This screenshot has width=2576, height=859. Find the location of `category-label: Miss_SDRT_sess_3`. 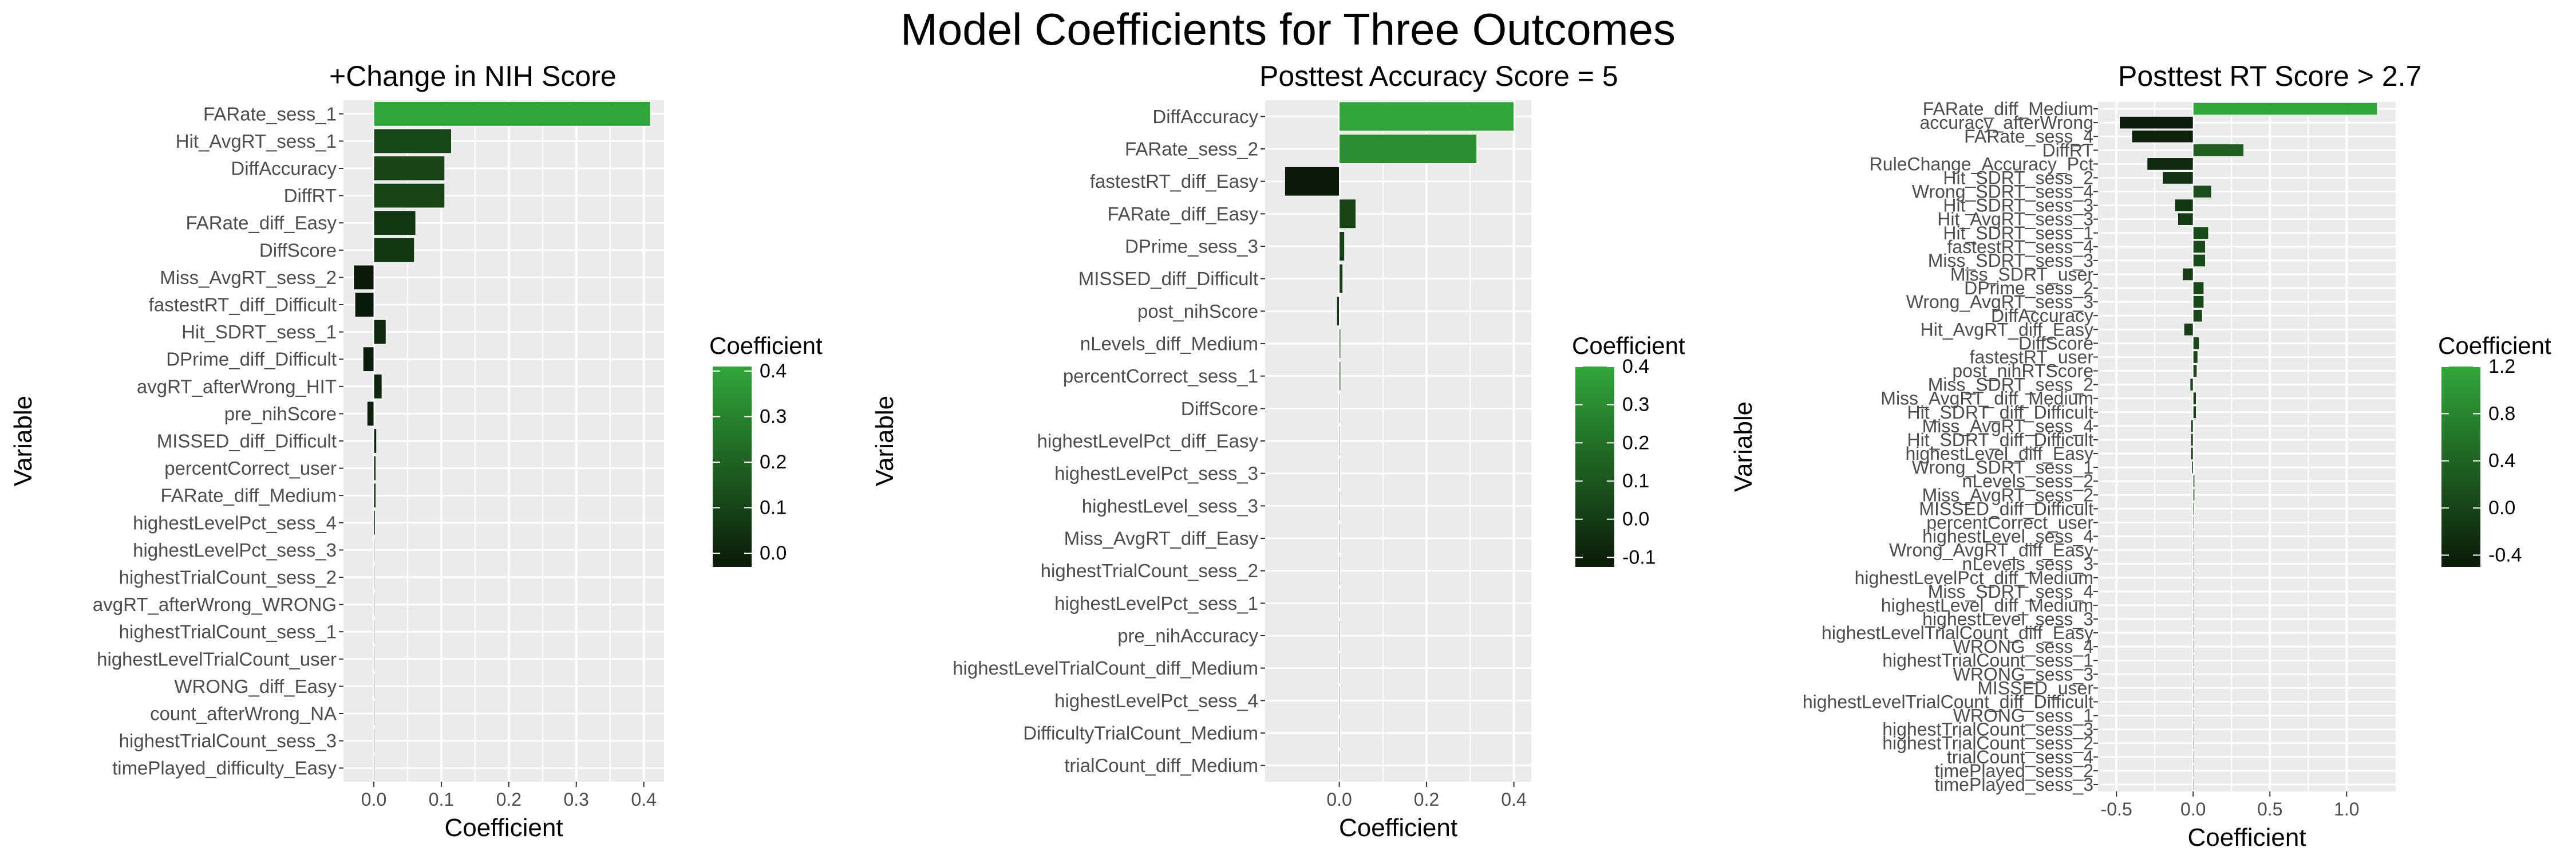

category-label: Miss_SDRT_sess_3 is located at coordinates (2010, 260).